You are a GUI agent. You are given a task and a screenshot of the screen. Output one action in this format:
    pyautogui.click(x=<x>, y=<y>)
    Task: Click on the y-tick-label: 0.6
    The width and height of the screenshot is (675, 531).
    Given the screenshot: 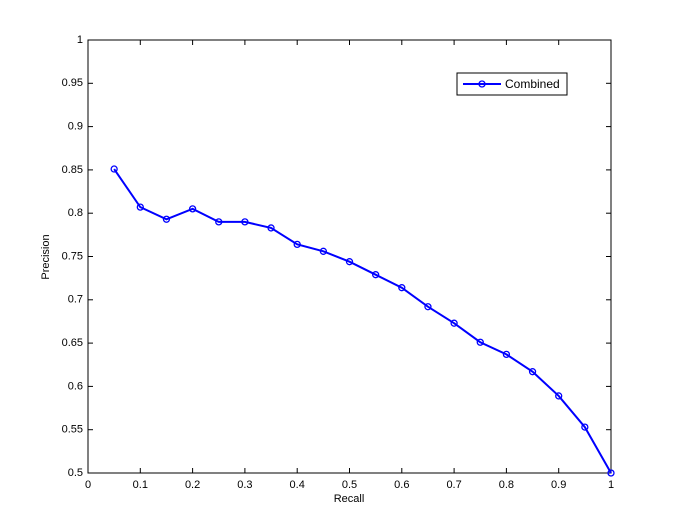 What is the action you would take?
    pyautogui.click(x=75, y=386)
    